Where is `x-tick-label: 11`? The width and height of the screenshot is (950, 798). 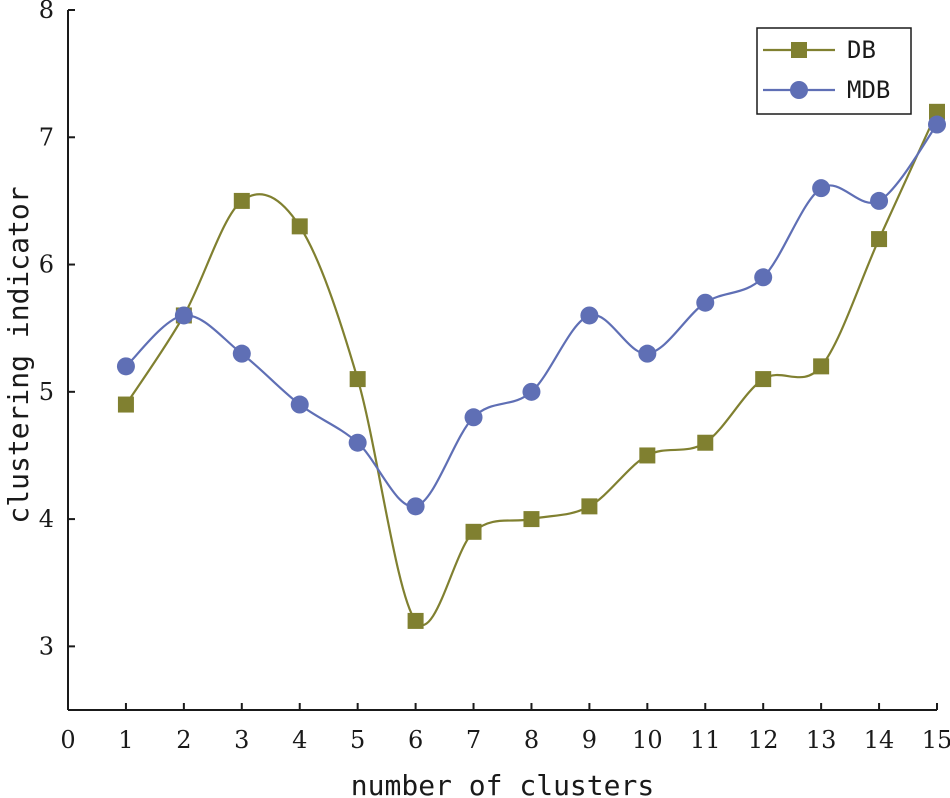
x-tick-label: 11 is located at coordinates (705, 740).